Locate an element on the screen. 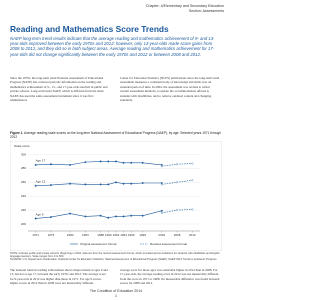 Image resolution: width=320 pixels, height=300 pixels. x-tick-label: 1988 is located at coordinates (100, 235).